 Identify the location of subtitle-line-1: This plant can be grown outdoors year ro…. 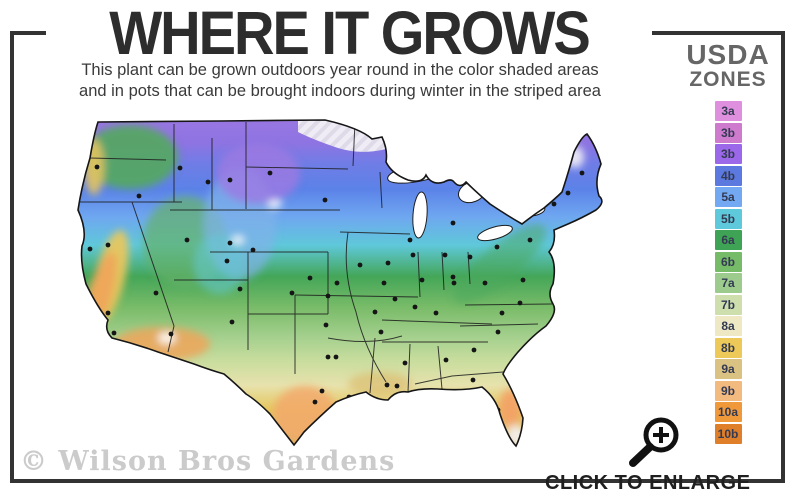
(340, 70).